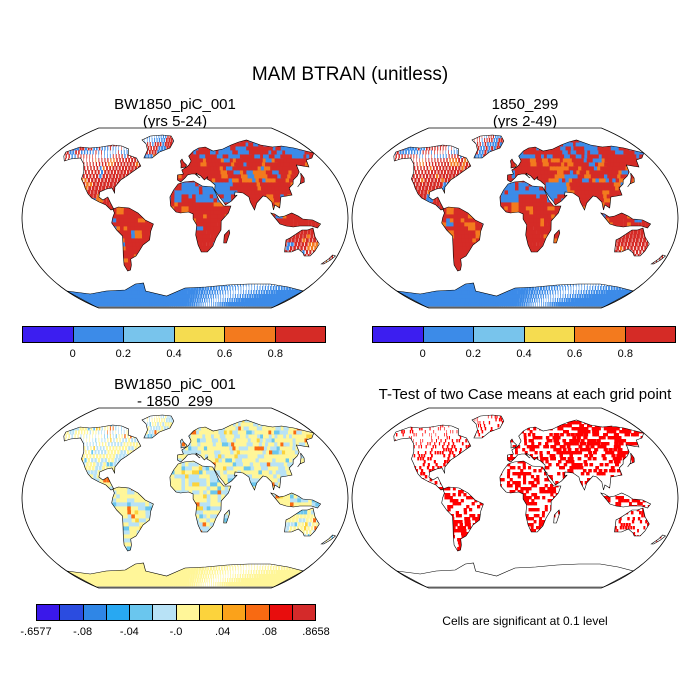 The image size is (700, 700). What do you see at coordinates (200, 216) in the screenshot?
I see `coastline-africa` at bounding box center [200, 216].